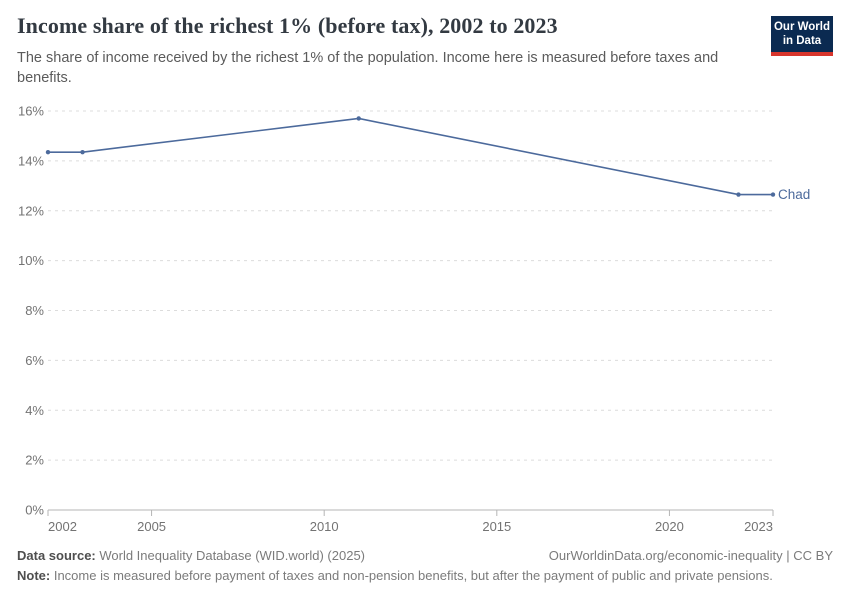 The height and width of the screenshot is (600, 850). I want to click on data-point-2023, so click(773, 194).